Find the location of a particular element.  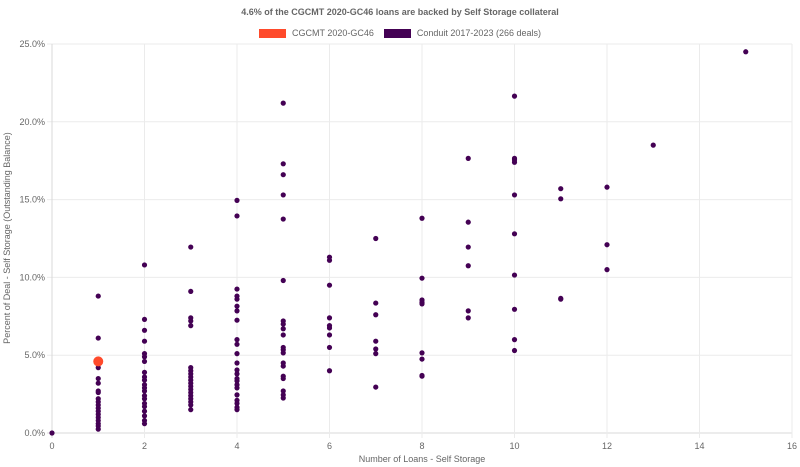

legend-item-cgcmt: CGCMT 2020-GC46 is located at coordinates (316, 33).